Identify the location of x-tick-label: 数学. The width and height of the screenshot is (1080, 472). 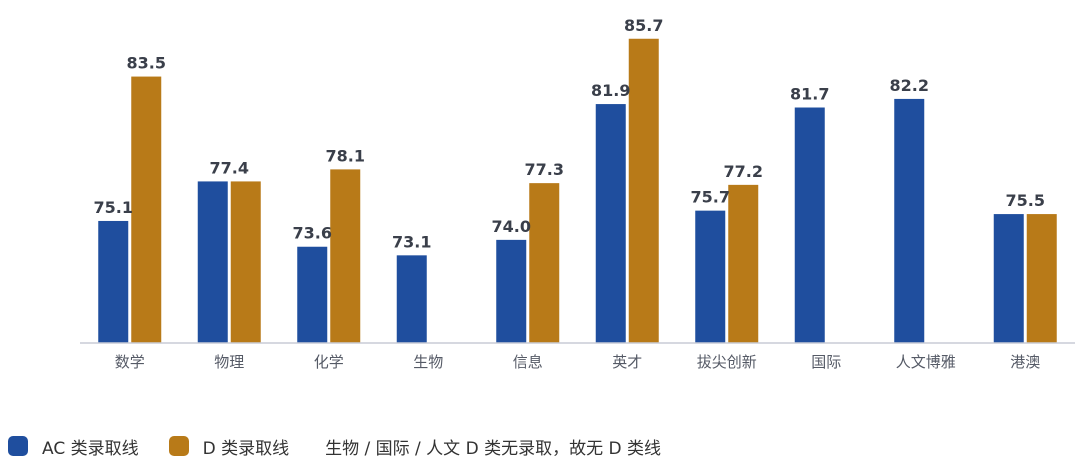
(130, 362).